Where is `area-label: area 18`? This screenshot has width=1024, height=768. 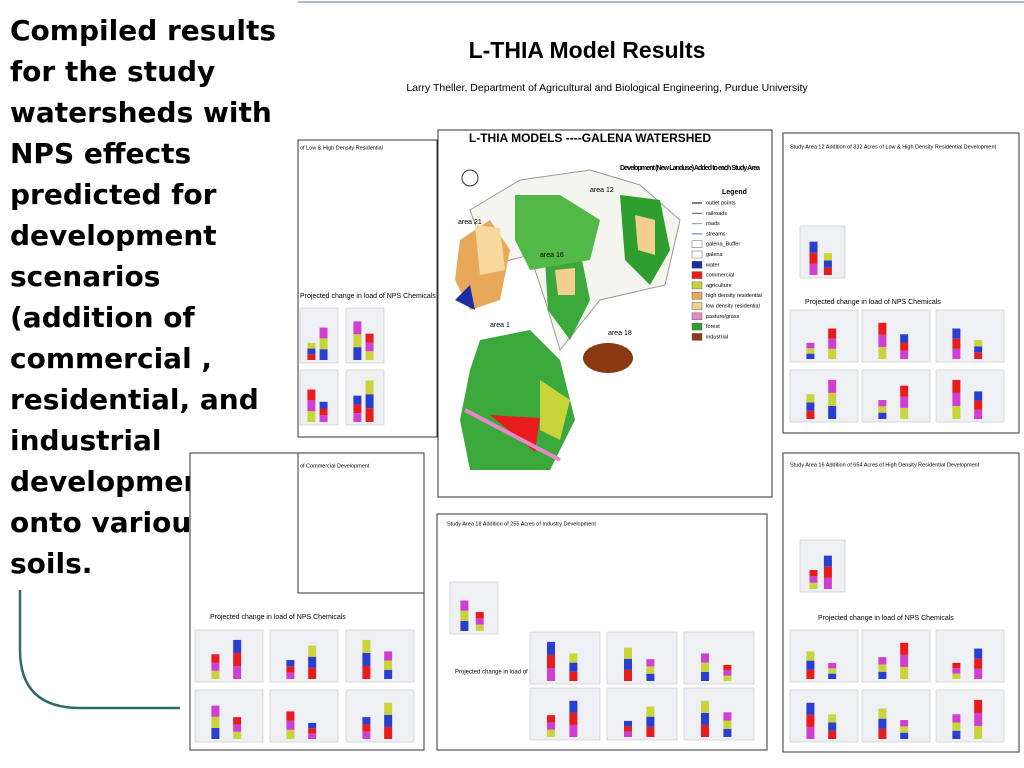
area-label: area 18 is located at coordinates (620, 333).